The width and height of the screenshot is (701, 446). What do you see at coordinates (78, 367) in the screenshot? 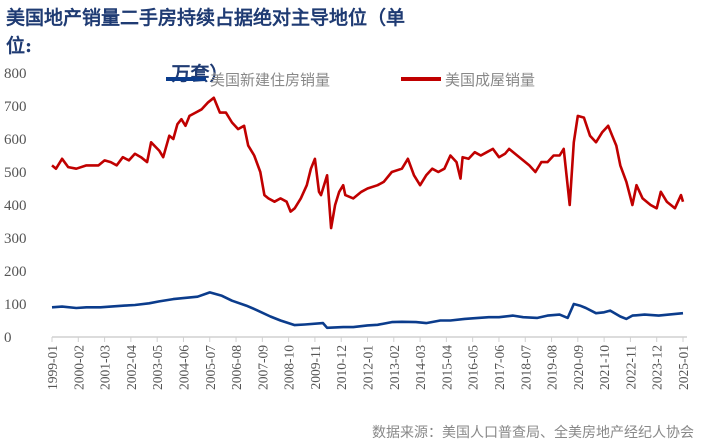
I see `x-tick-label: 2000-02` at bounding box center [78, 367].